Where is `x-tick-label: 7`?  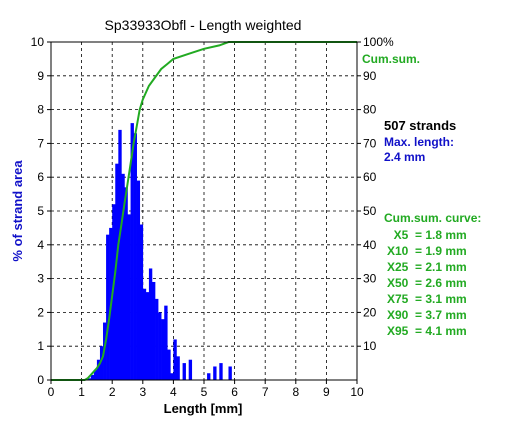 x-tick-label: 7 is located at coordinates (265, 392).